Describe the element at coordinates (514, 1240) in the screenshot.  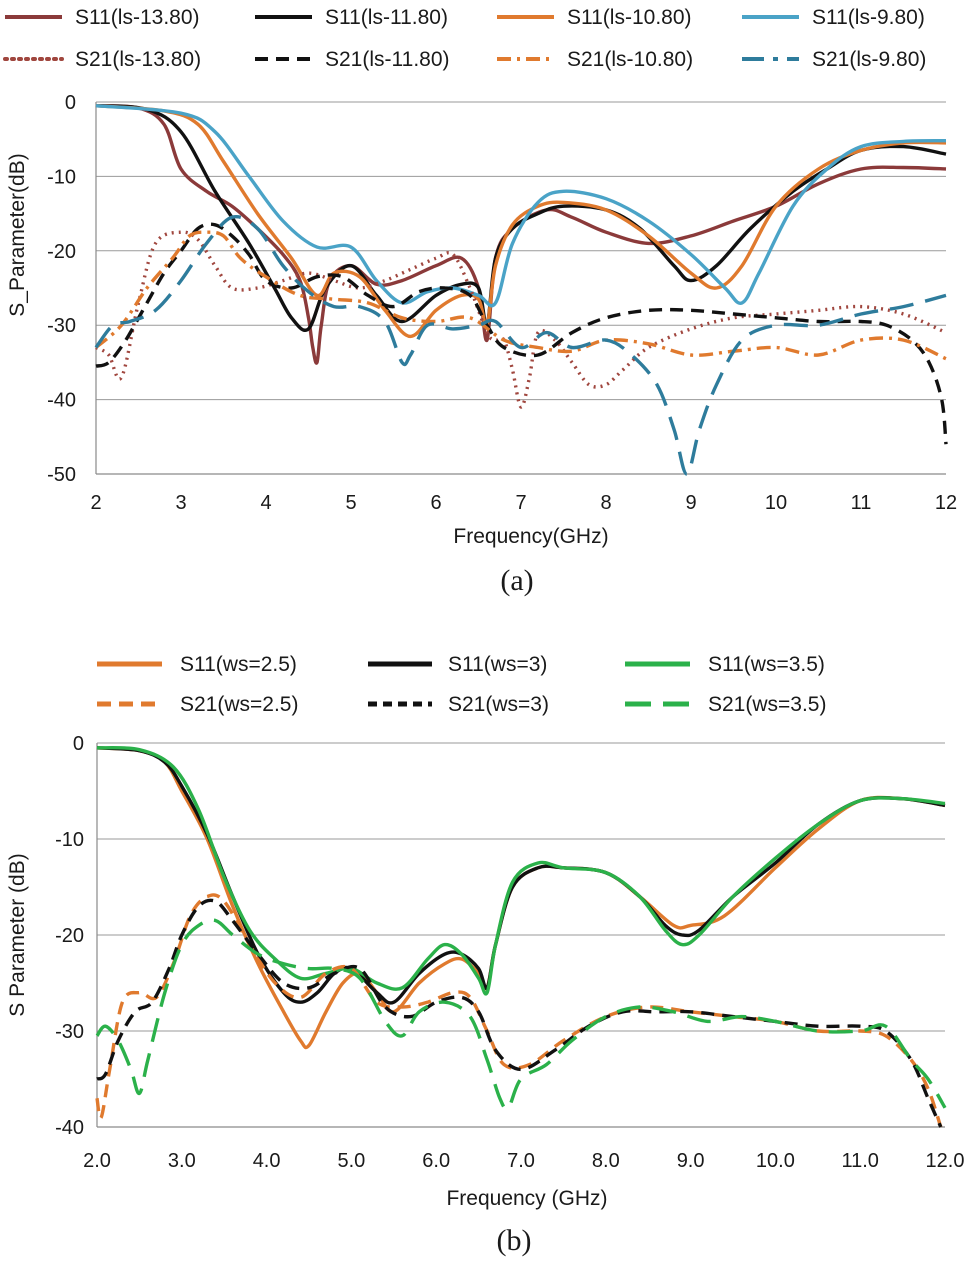
I see `caption-b: (b)` at that location.